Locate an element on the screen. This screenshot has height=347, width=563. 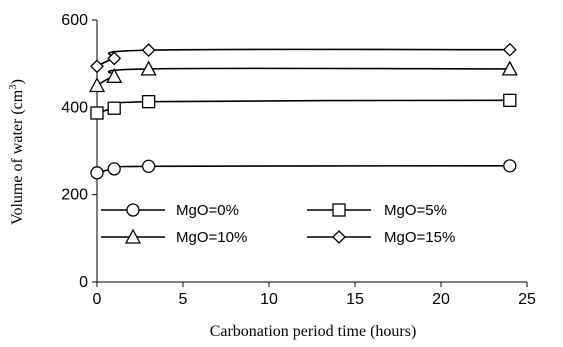
x-tick-label: 20 is located at coordinates (441, 299).